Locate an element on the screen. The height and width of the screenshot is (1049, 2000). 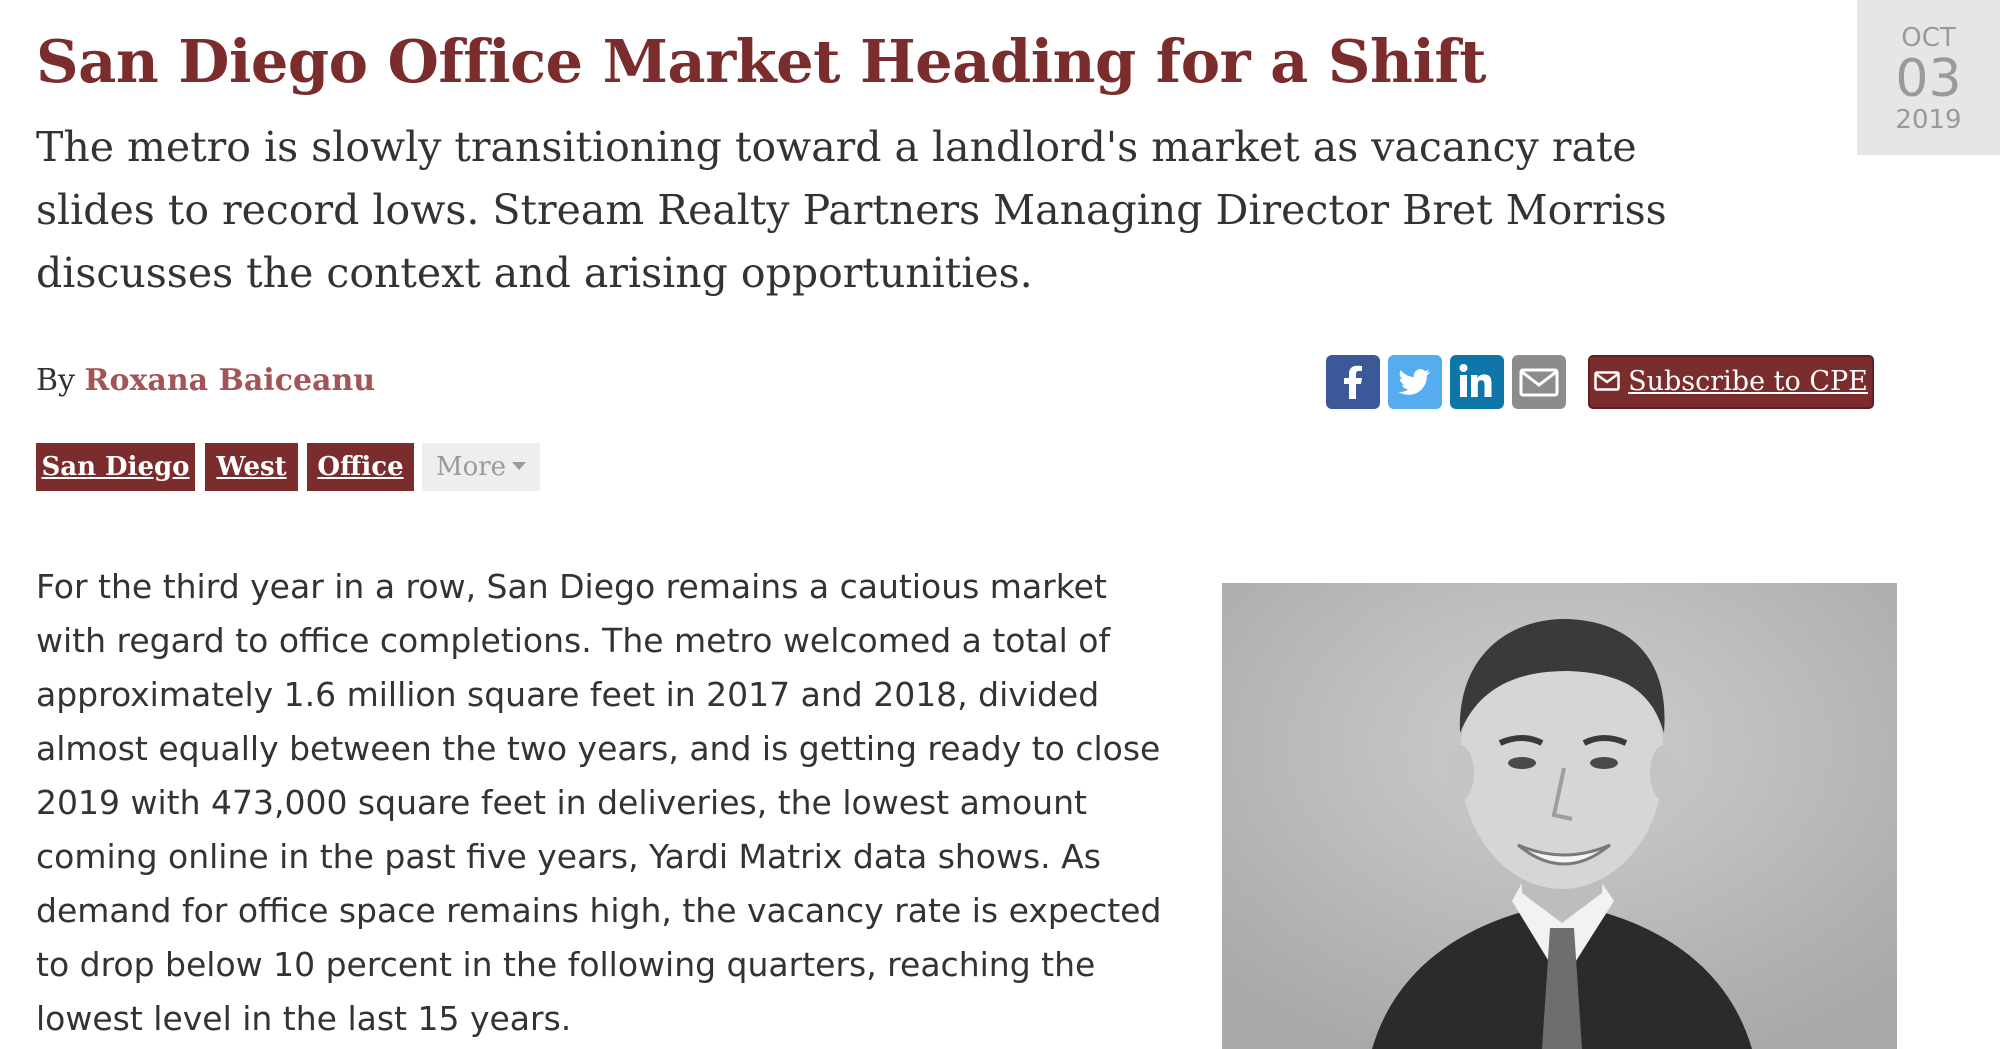
date-year: 2019 is located at coordinates (1928, 120).